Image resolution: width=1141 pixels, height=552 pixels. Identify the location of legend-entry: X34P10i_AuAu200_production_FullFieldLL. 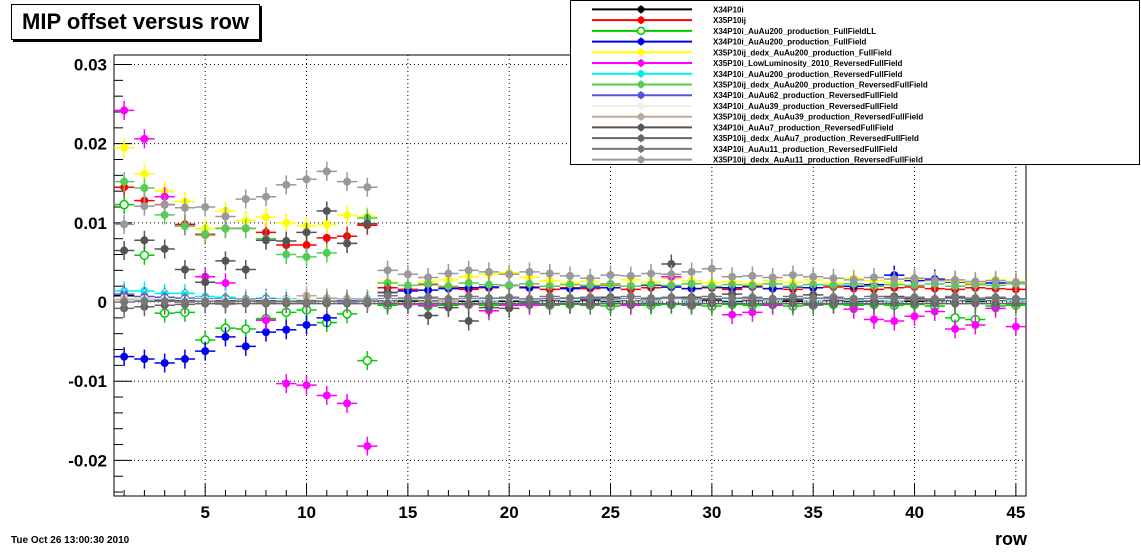
(734, 31).